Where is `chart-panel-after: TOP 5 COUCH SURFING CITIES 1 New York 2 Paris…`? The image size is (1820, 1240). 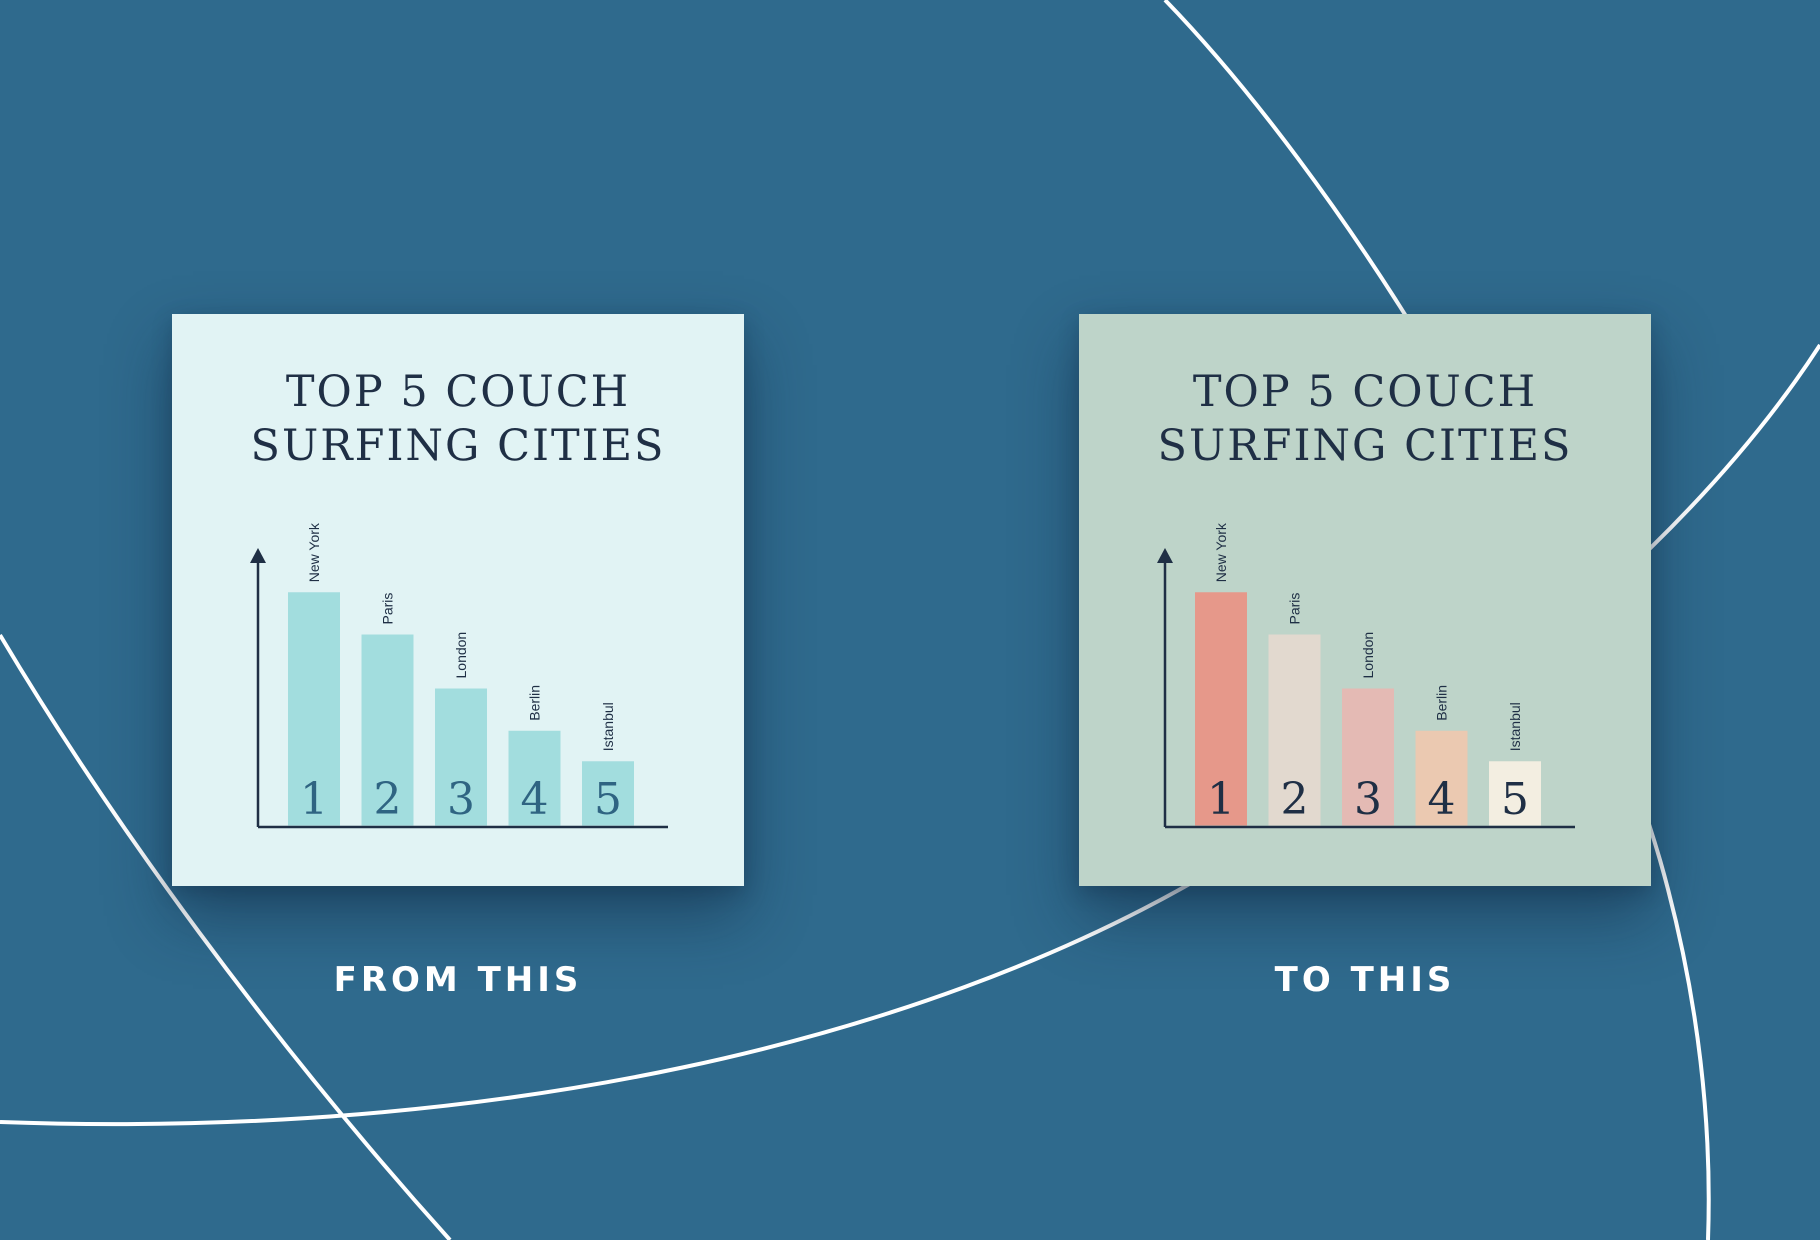 chart-panel-after: TOP 5 COUCH SURFING CITIES 1 New York 2 Paris… is located at coordinates (1365, 600).